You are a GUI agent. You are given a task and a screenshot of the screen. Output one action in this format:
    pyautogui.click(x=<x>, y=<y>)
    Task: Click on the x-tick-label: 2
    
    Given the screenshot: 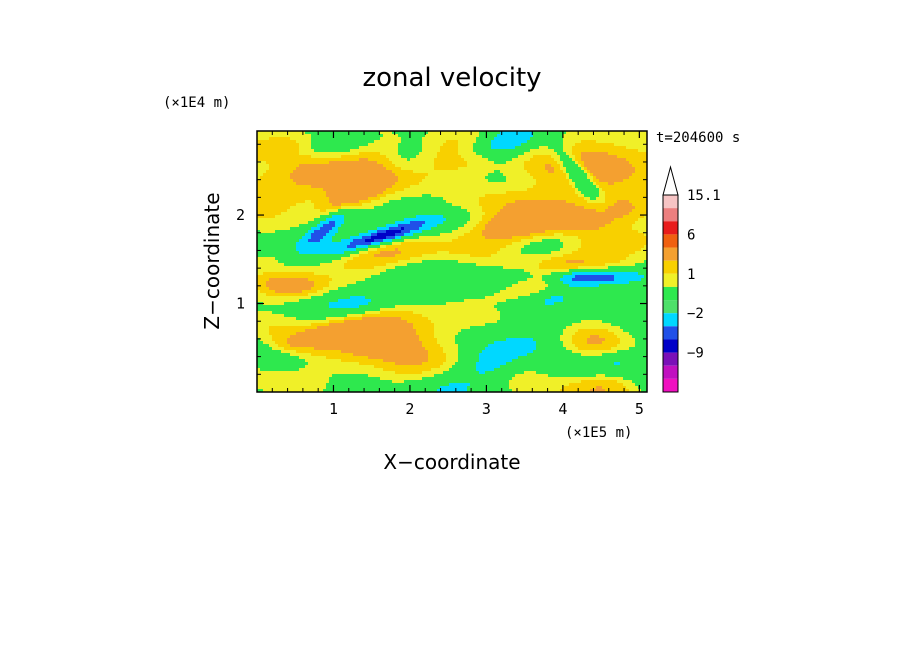 What is the action you would take?
    pyautogui.click(x=409, y=409)
    